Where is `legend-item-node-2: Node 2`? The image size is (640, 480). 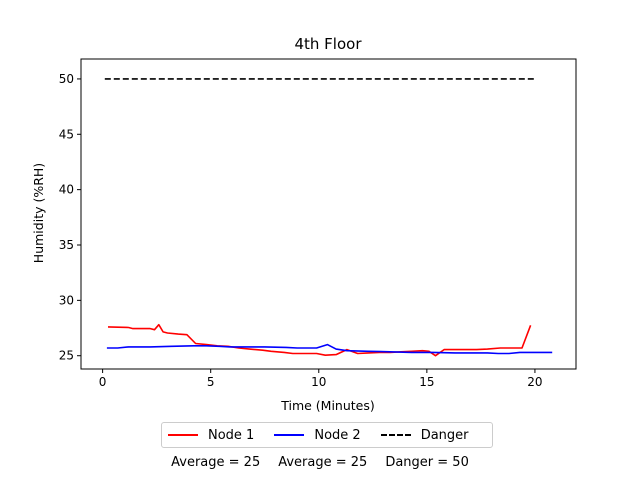 legend-item-node-2: Node 2 is located at coordinates (317, 435).